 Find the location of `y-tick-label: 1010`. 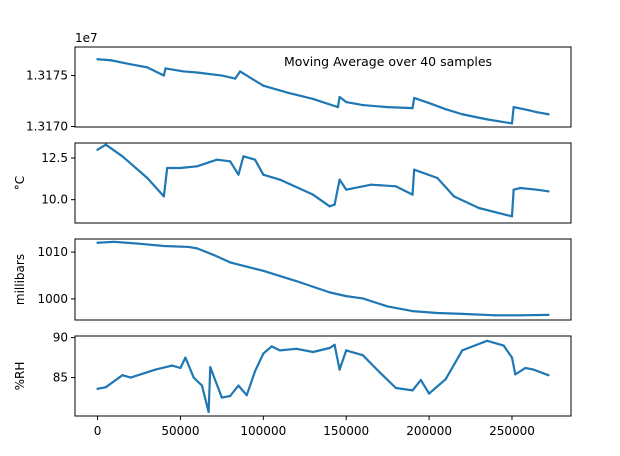

y-tick-label: 1010 is located at coordinates (52, 252).